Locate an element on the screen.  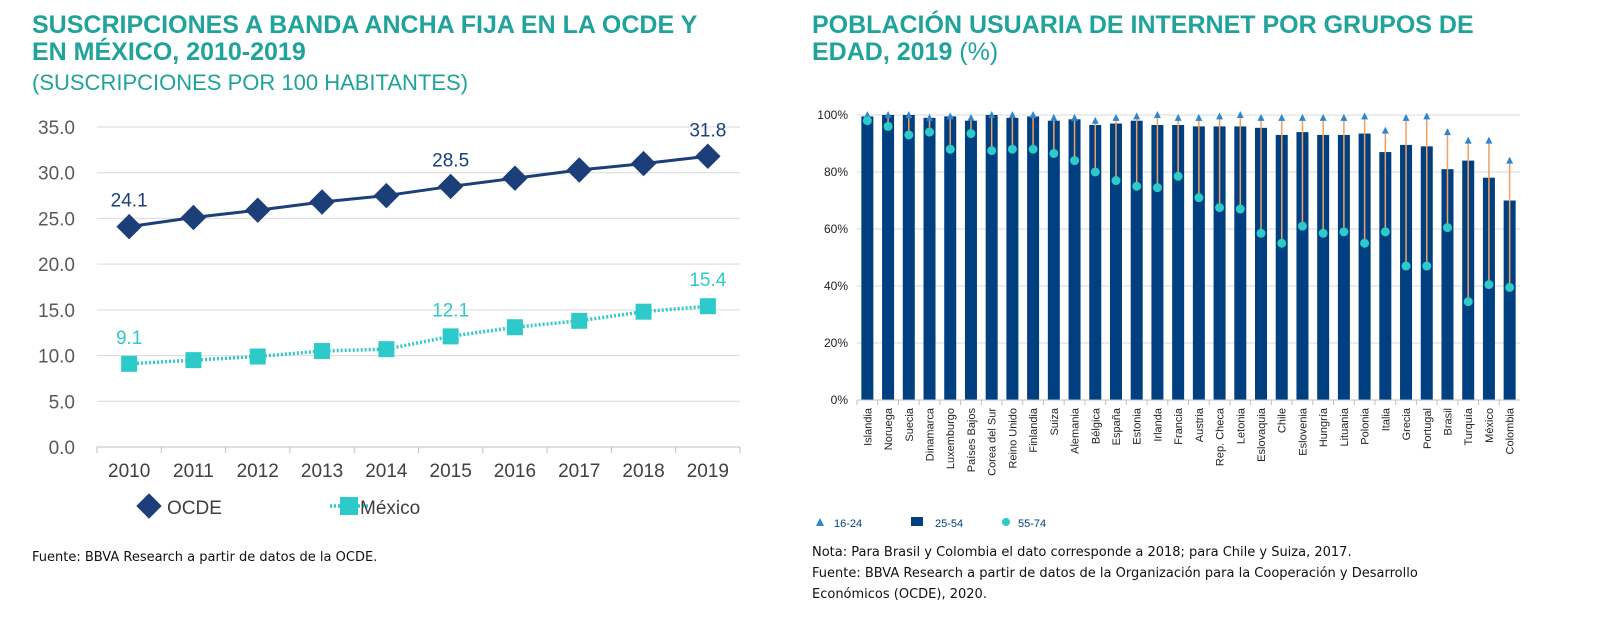
y-tick-label: 80% is located at coordinates (836, 172).